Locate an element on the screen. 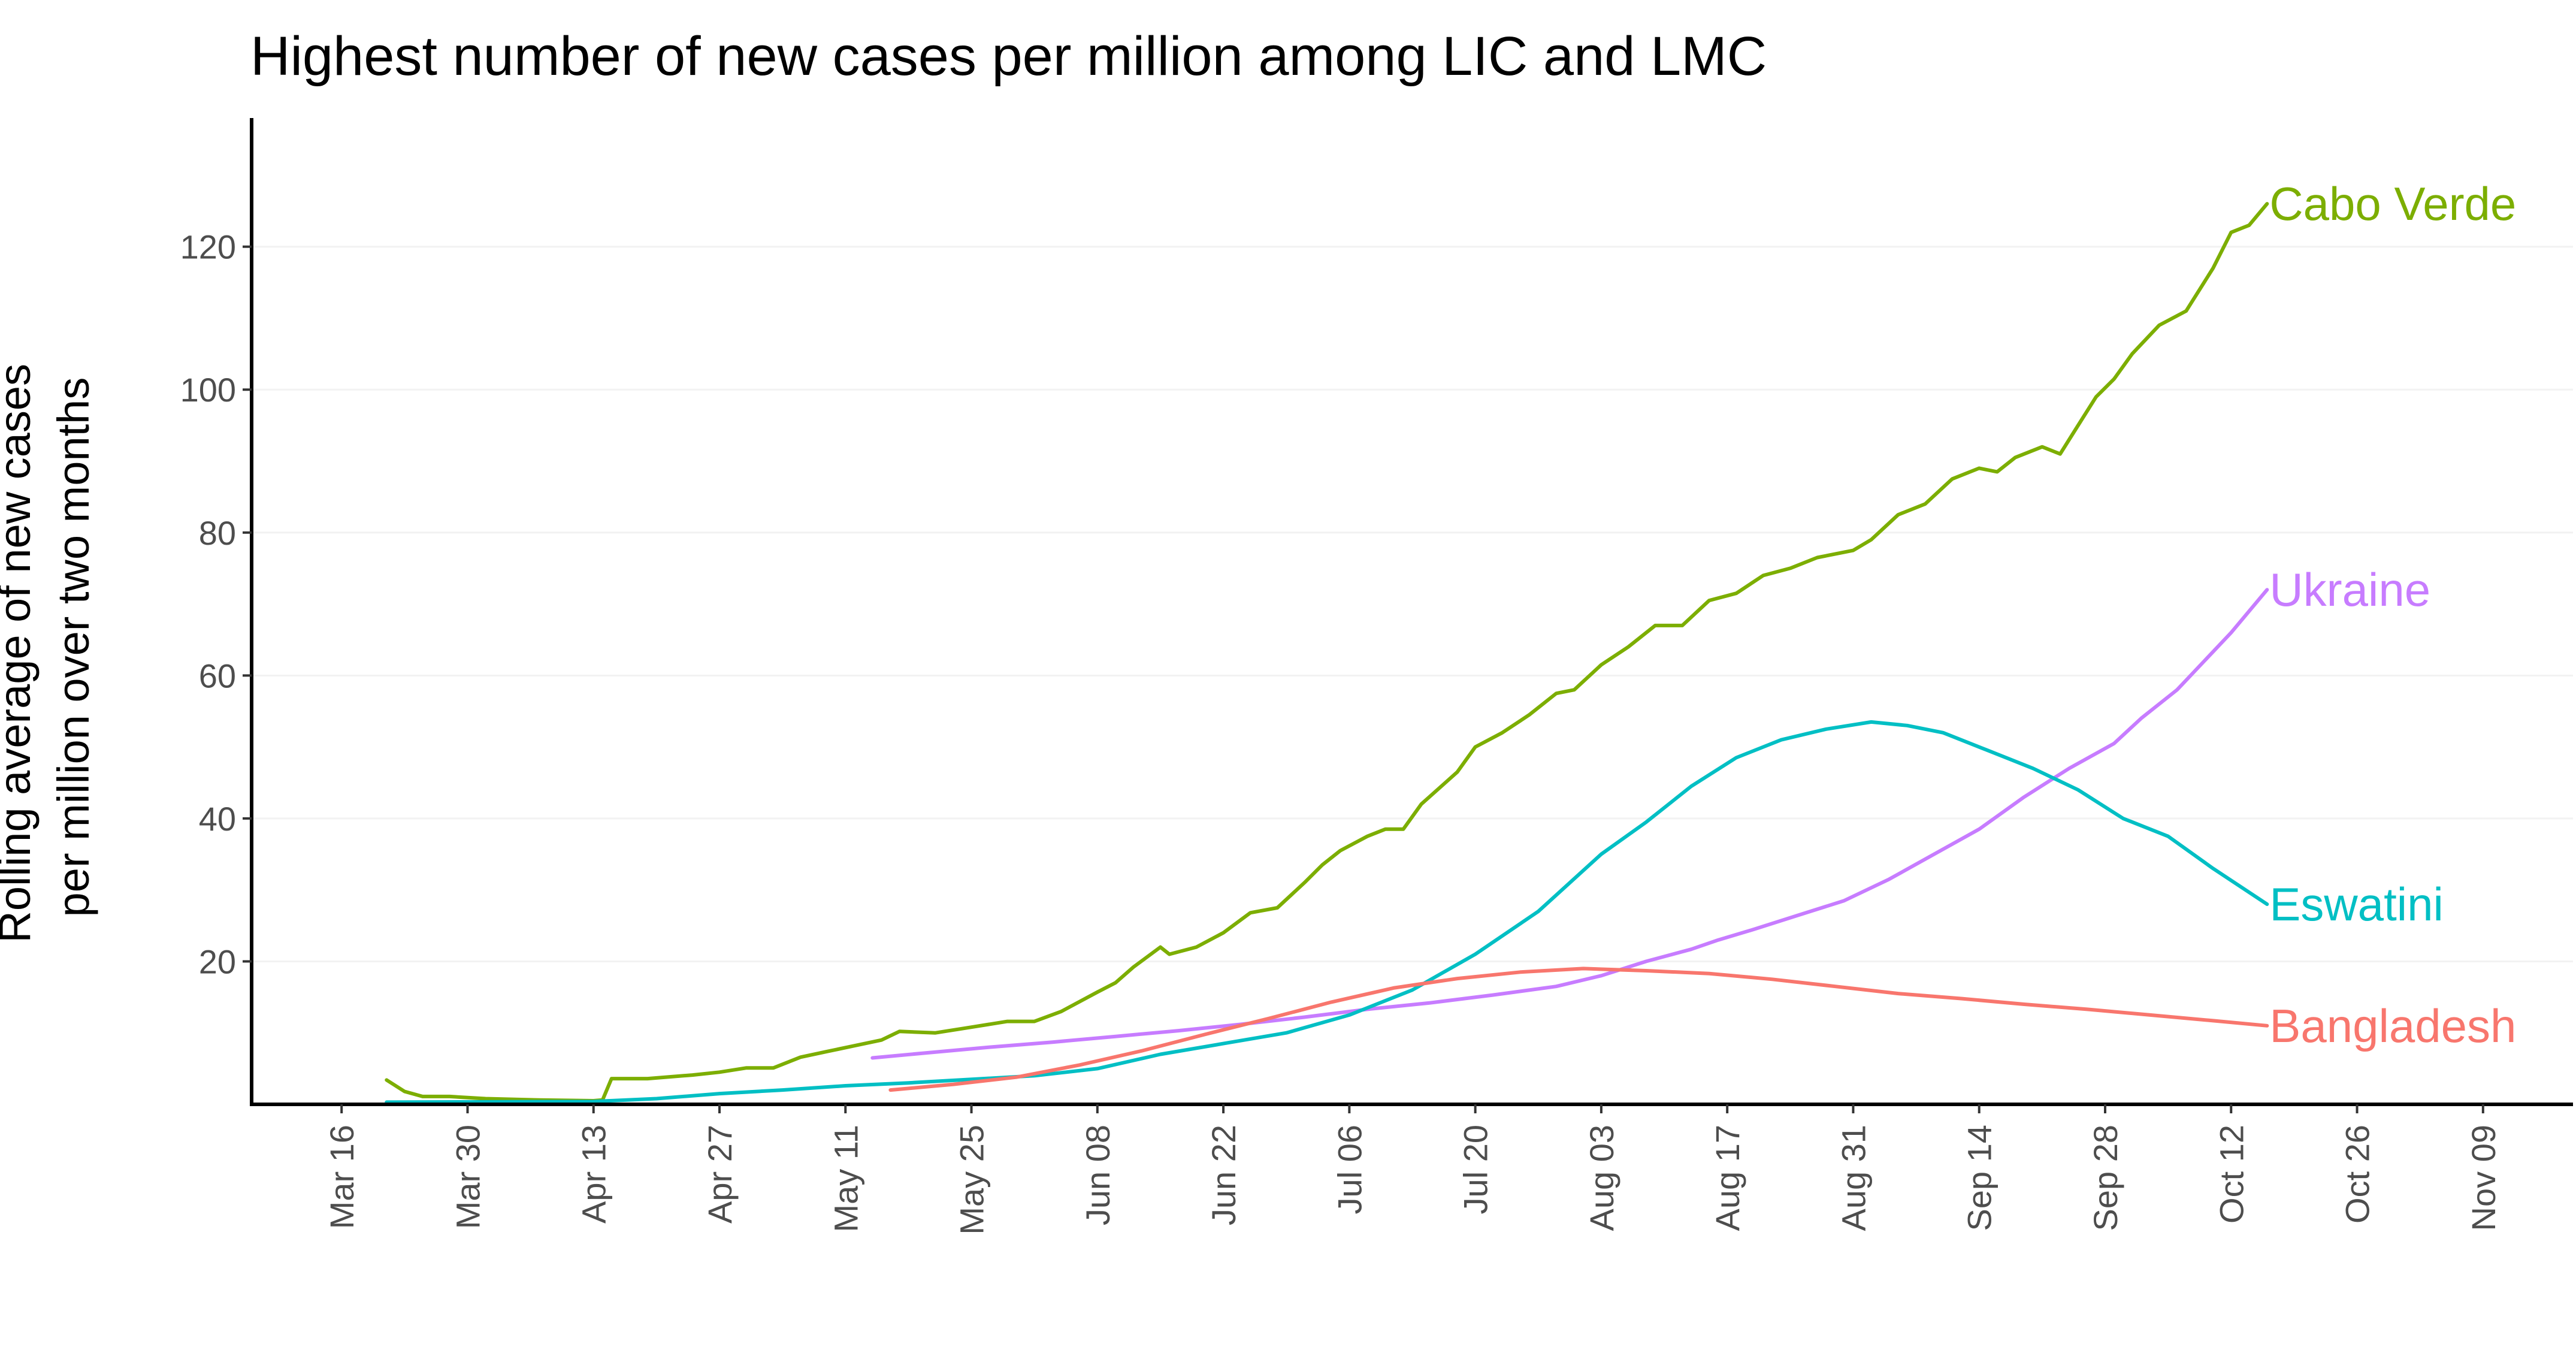 The image size is (2576, 1359). series-label-cabo-verde: Cabo Verde is located at coordinates (2392, 203).